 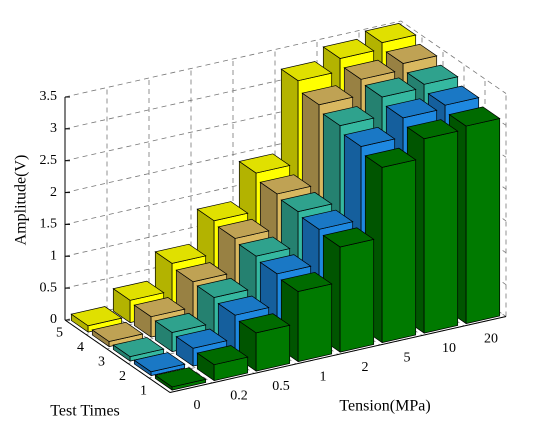 I want to click on y-tick-label: 2, so click(x=122, y=376).